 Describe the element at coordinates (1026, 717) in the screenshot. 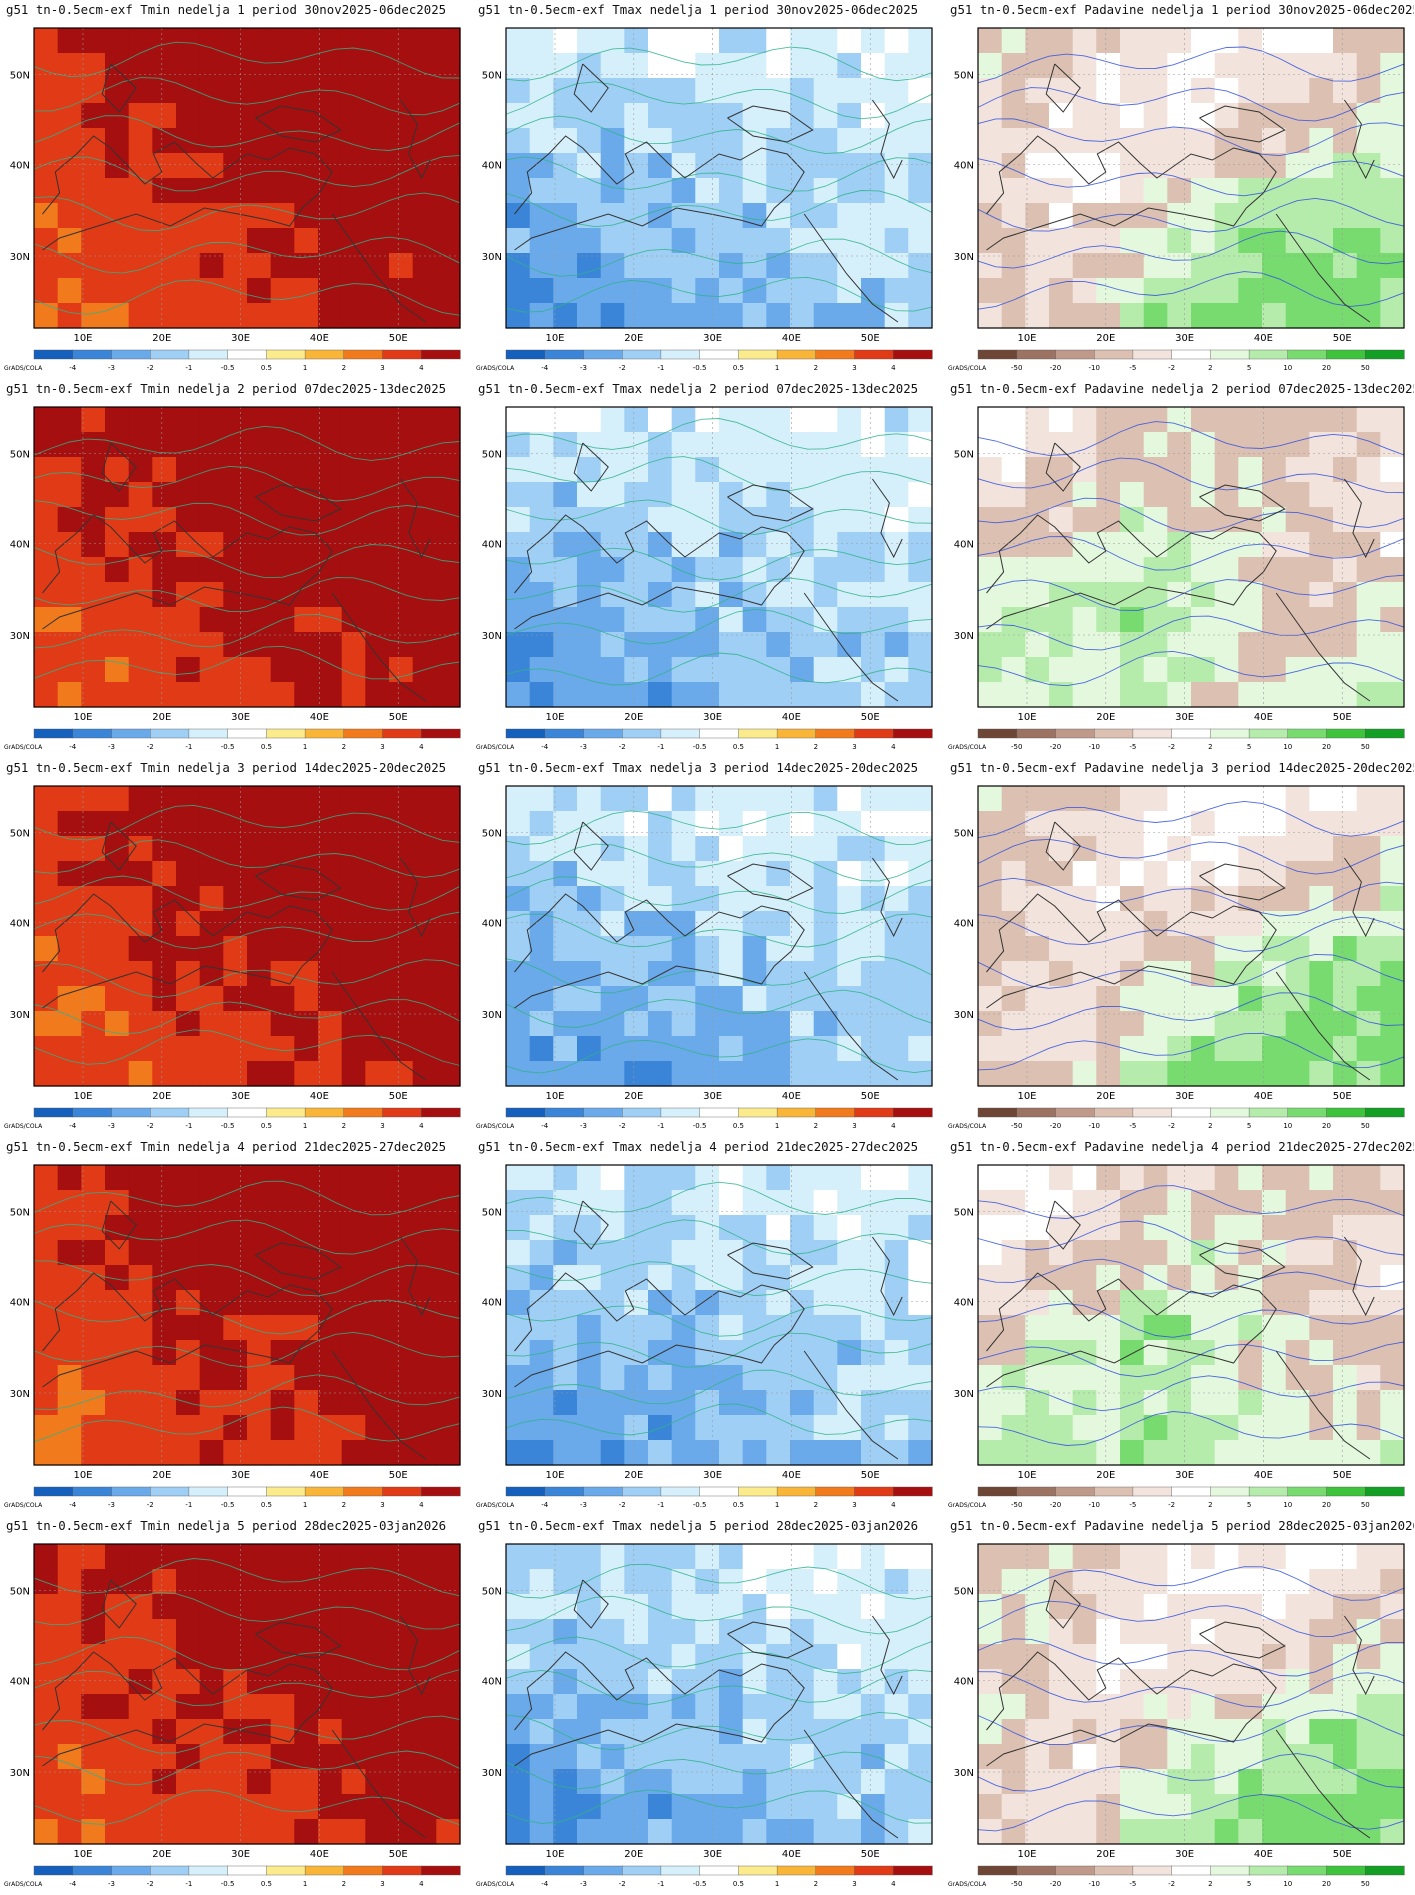

I see `lon-tick-label: 10E` at that location.